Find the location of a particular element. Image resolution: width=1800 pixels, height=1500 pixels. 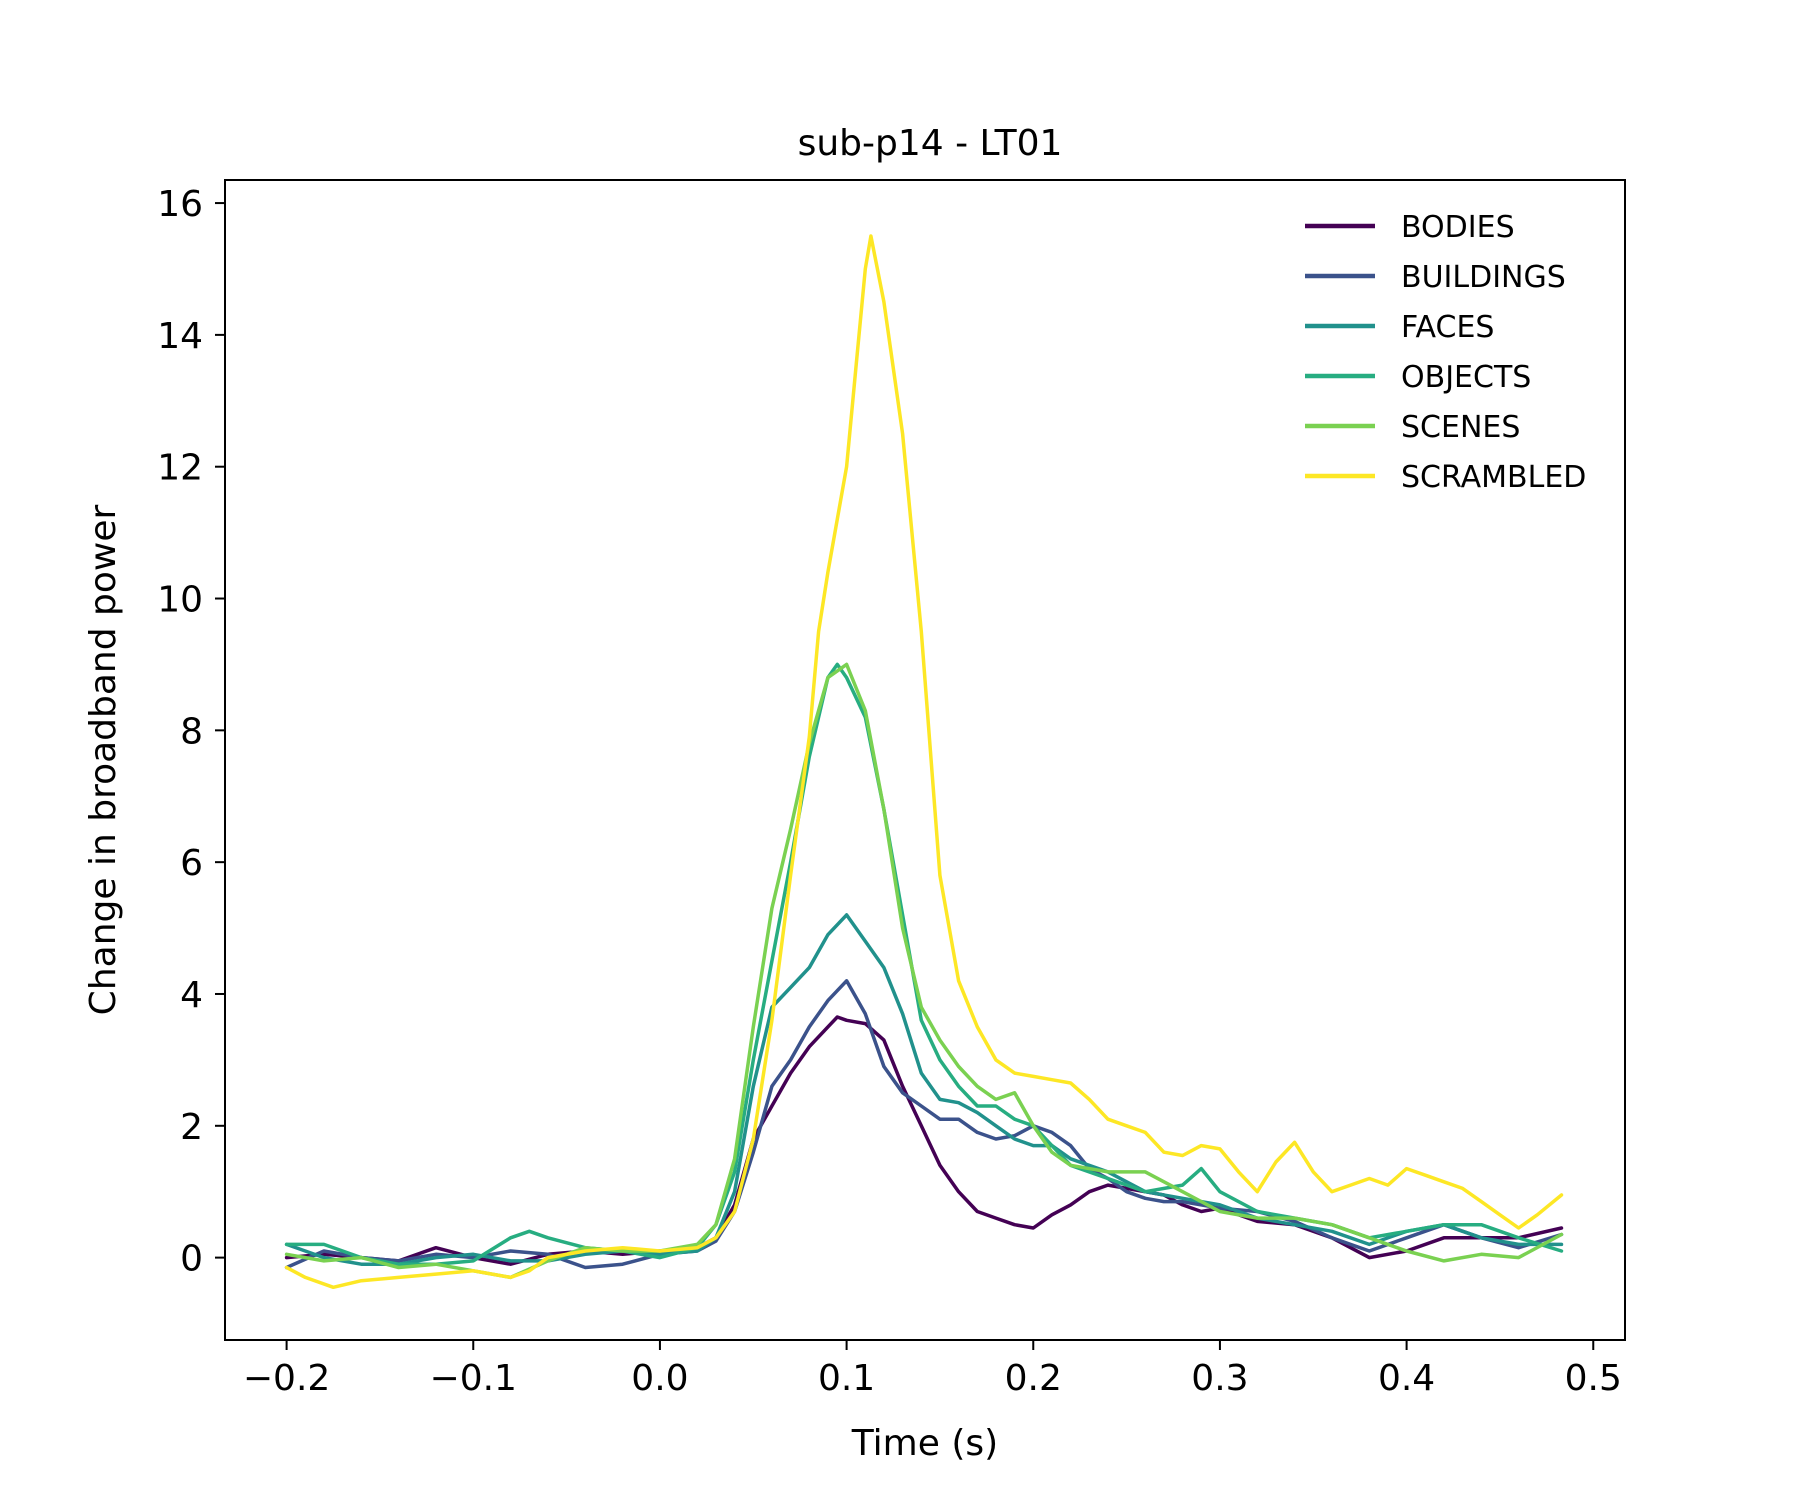

x-tick-label: 0.4 is located at coordinates (1406, 1378).